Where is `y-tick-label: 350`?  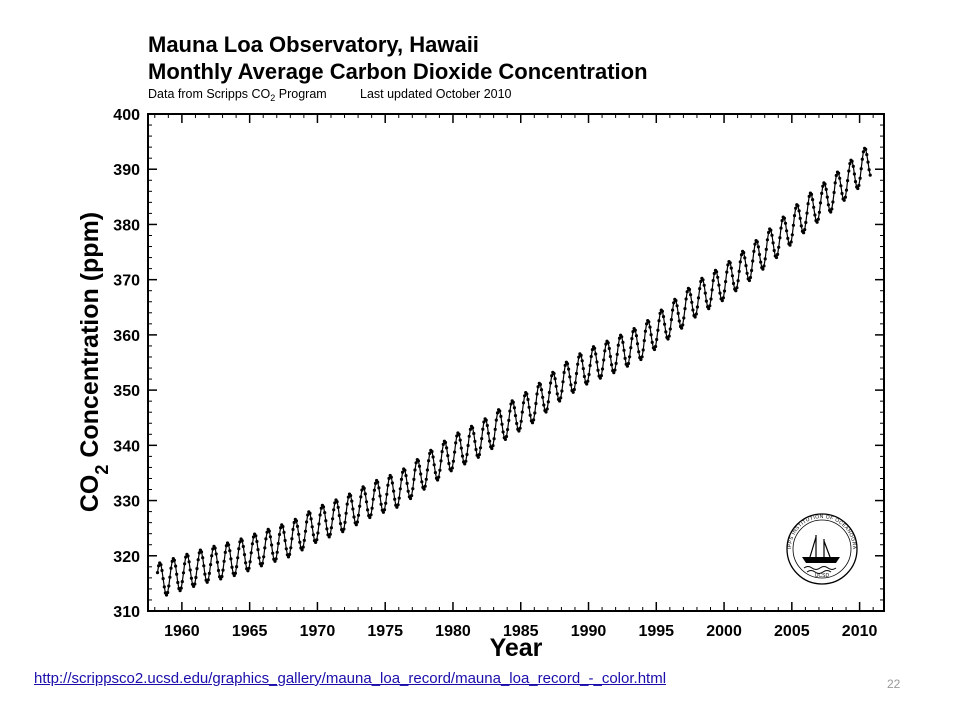 y-tick-label: 350 is located at coordinates (126, 391).